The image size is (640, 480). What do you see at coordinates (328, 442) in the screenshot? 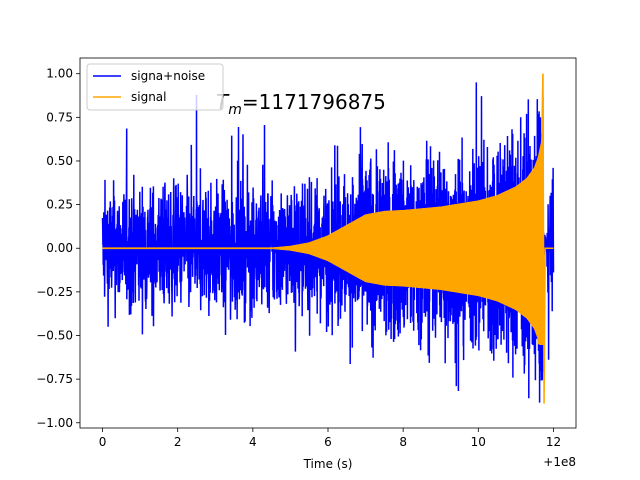
I see `x-tick-label: 6` at bounding box center [328, 442].